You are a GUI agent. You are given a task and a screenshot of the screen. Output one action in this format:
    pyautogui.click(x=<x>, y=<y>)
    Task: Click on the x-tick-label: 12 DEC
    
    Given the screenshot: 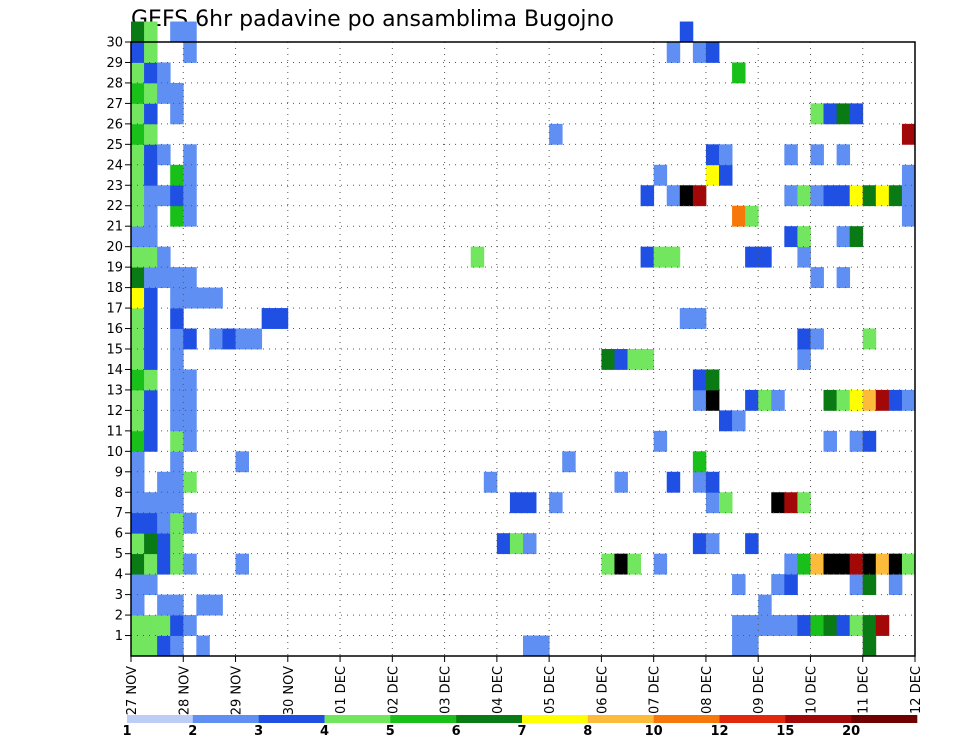 What is the action you would take?
    pyautogui.click(x=916, y=690)
    